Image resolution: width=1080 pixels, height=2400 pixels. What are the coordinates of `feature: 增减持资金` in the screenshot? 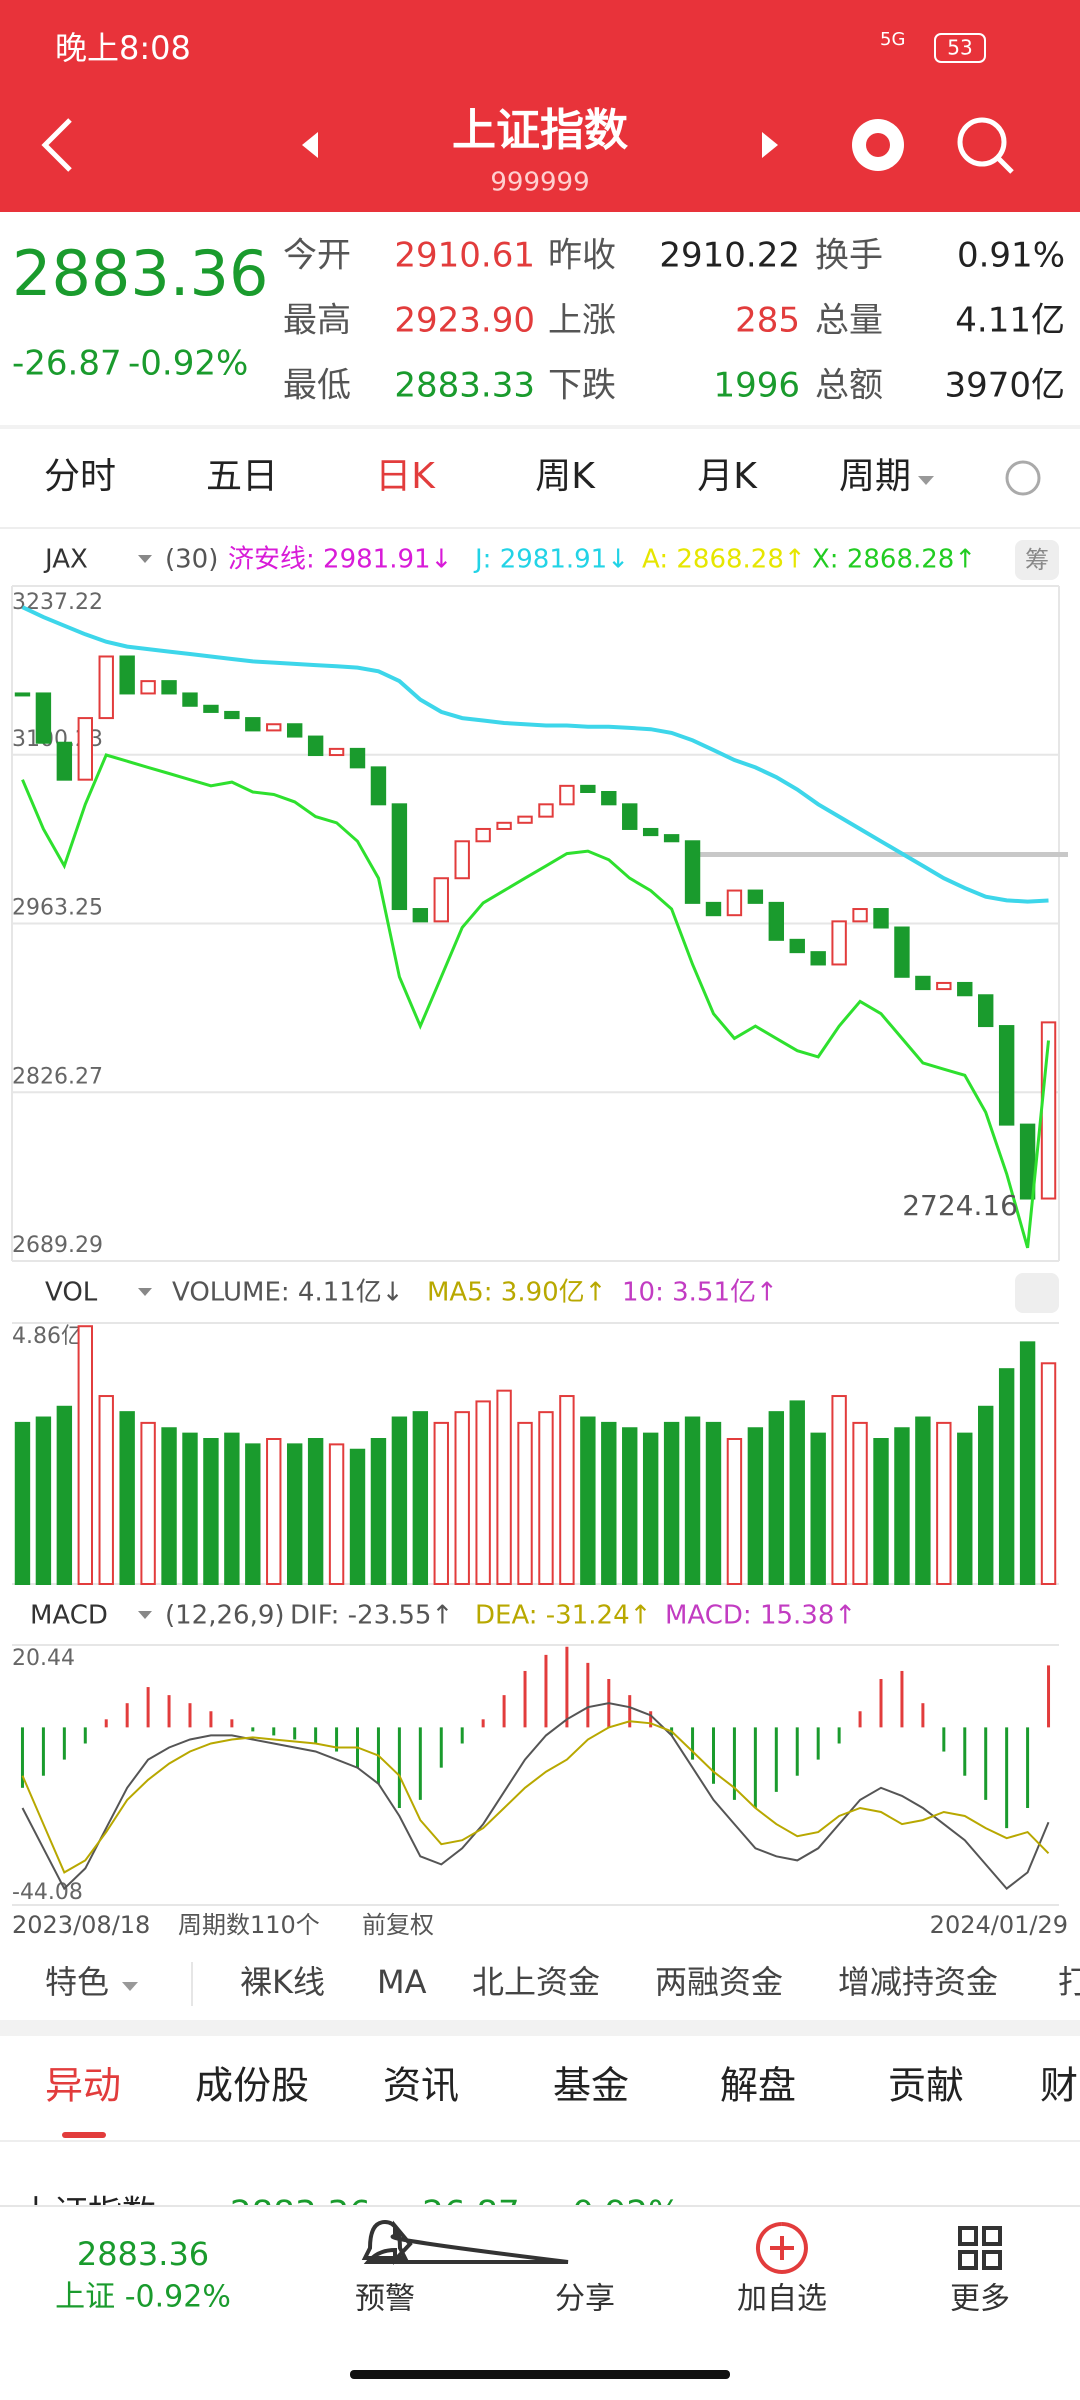 It's located at (918, 1982).